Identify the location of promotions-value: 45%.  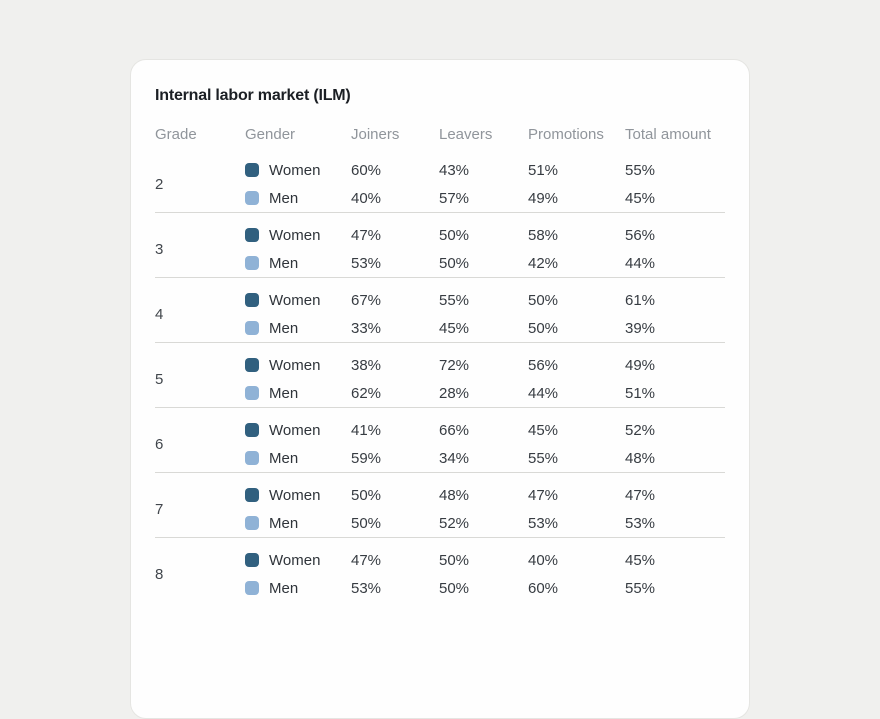
(543, 430).